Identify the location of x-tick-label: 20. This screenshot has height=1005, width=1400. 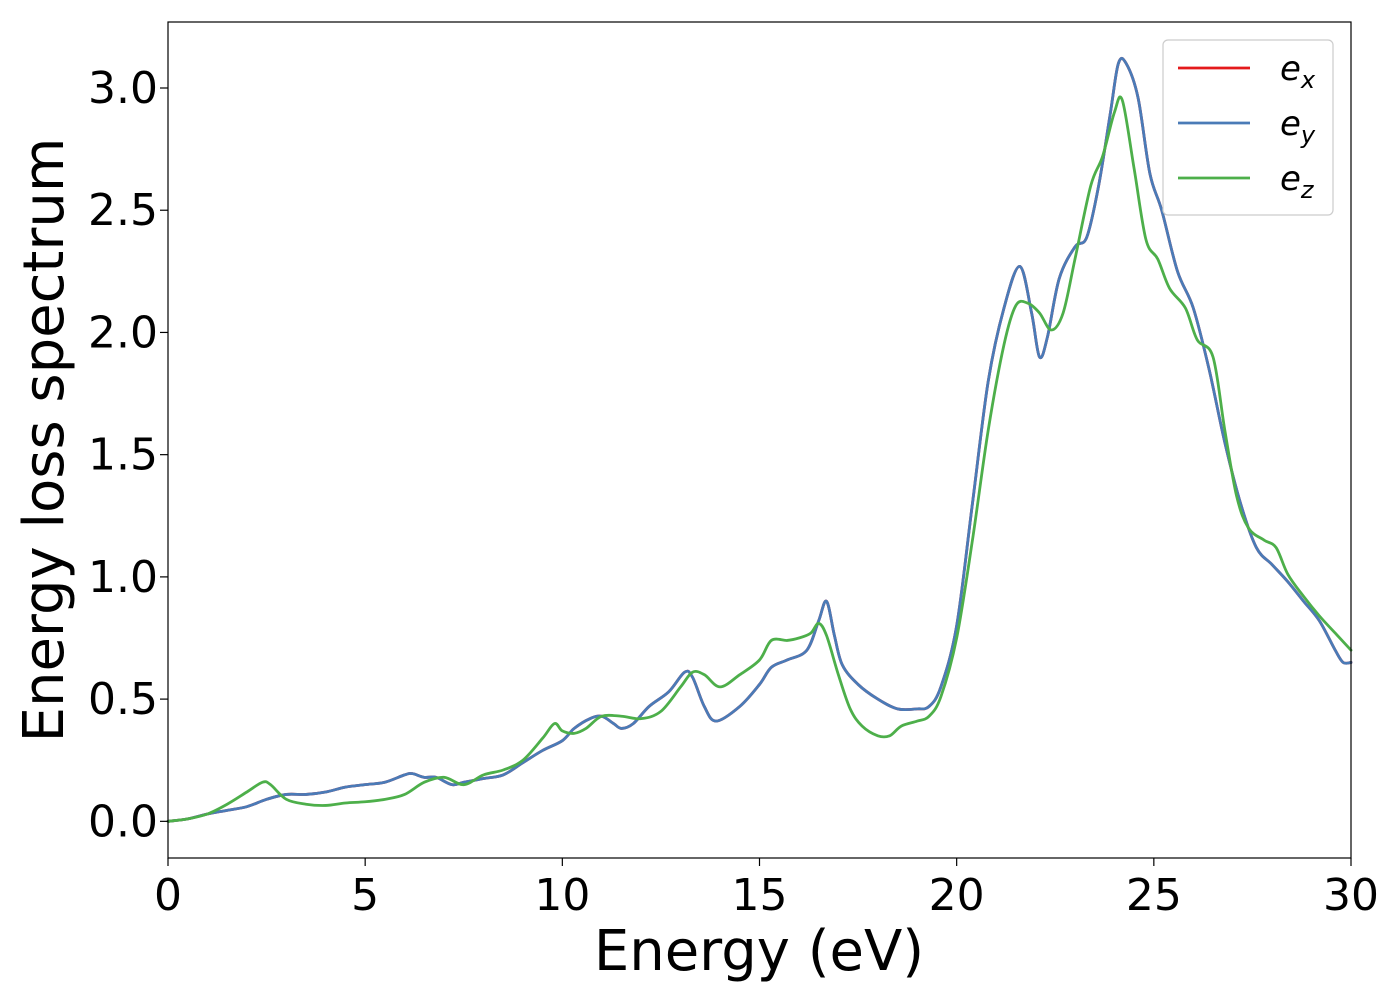
(957, 895).